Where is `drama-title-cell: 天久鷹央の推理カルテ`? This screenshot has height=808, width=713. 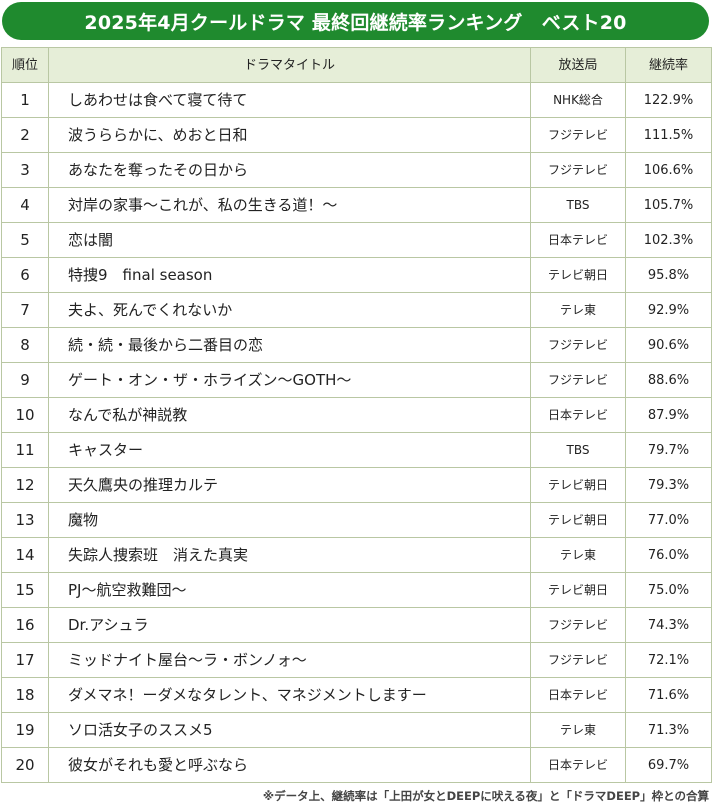 drama-title-cell: 天久鷹央の推理カルテ is located at coordinates (289, 485).